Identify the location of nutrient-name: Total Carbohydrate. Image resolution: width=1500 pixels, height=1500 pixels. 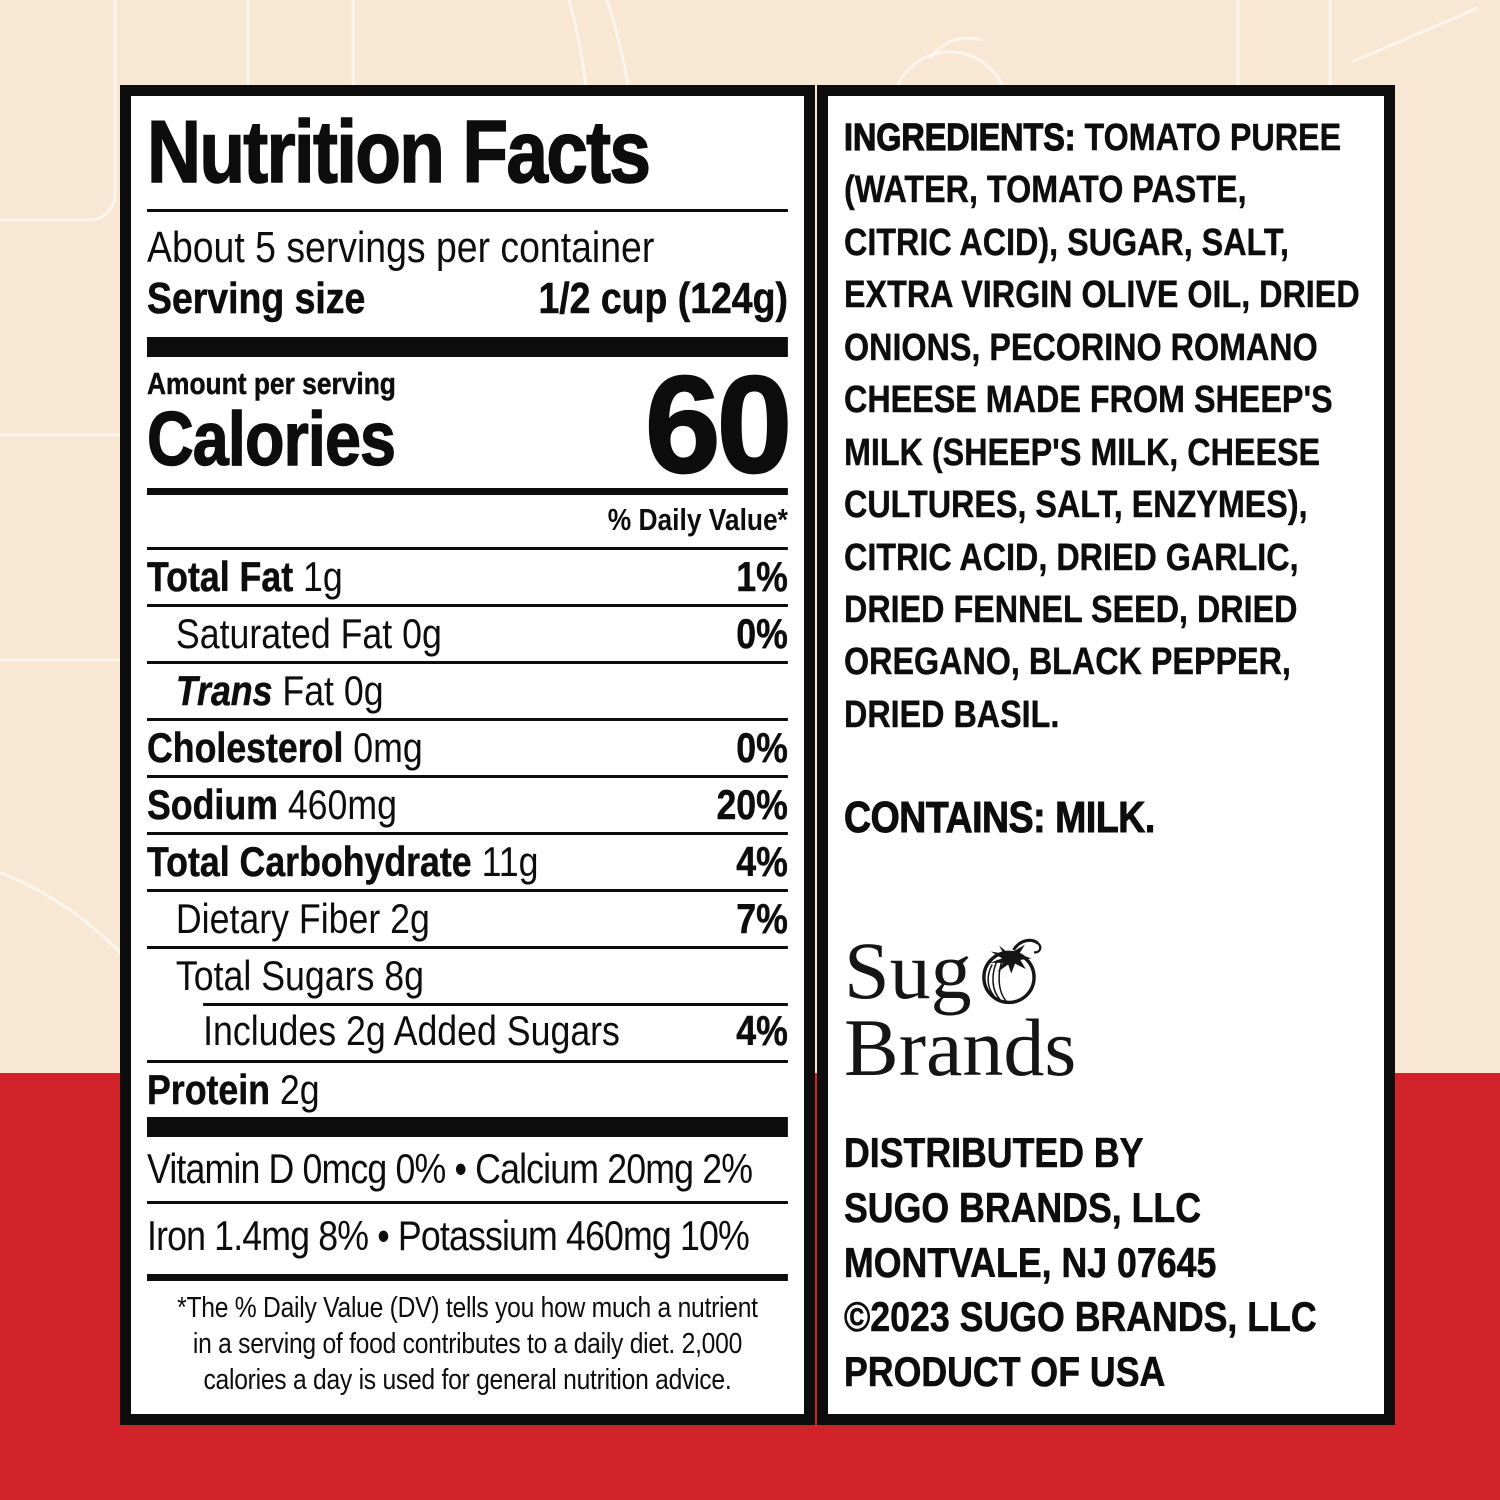
(309, 861).